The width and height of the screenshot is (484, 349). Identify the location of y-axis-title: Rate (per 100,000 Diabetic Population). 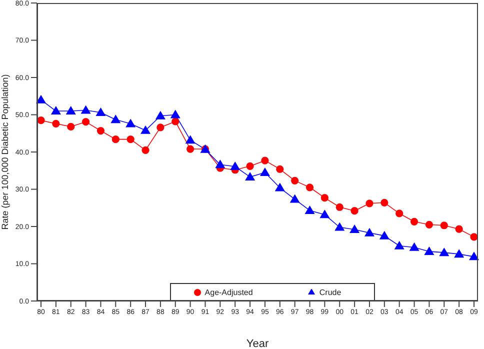
(5, 152).